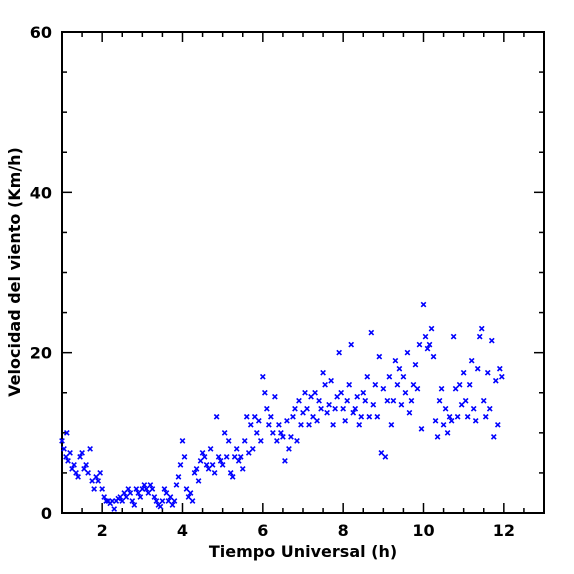  I want to click on x-tick-label: 4, so click(182, 530).